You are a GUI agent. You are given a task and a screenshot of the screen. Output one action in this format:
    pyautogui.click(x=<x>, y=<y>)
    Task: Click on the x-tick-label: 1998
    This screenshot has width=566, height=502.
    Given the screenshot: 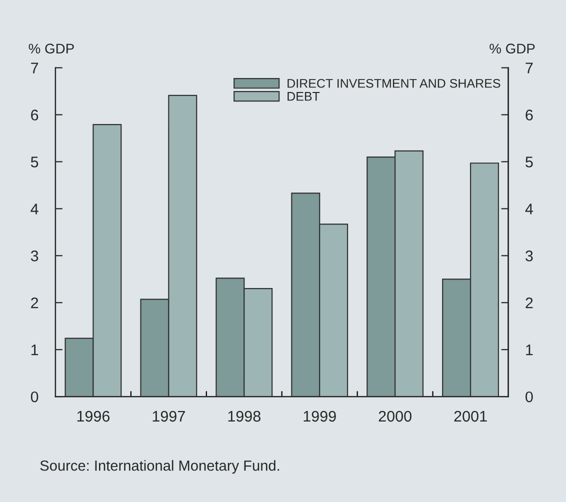 What is the action you would take?
    pyautogui.click(x=244, y=416)
    